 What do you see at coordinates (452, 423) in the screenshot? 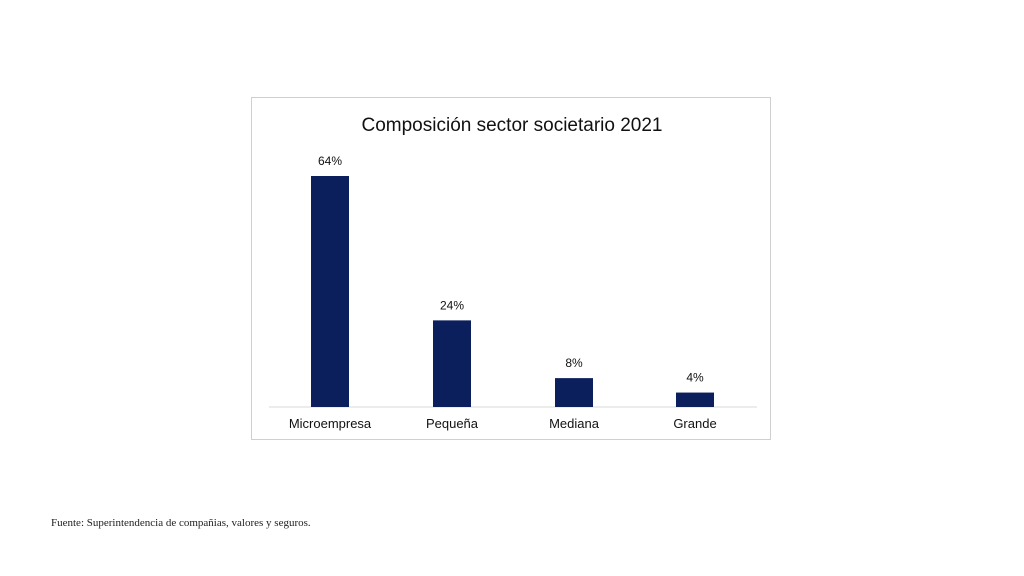
I see `x-tick-label: Pequeña` at bounding box center [452, 423].